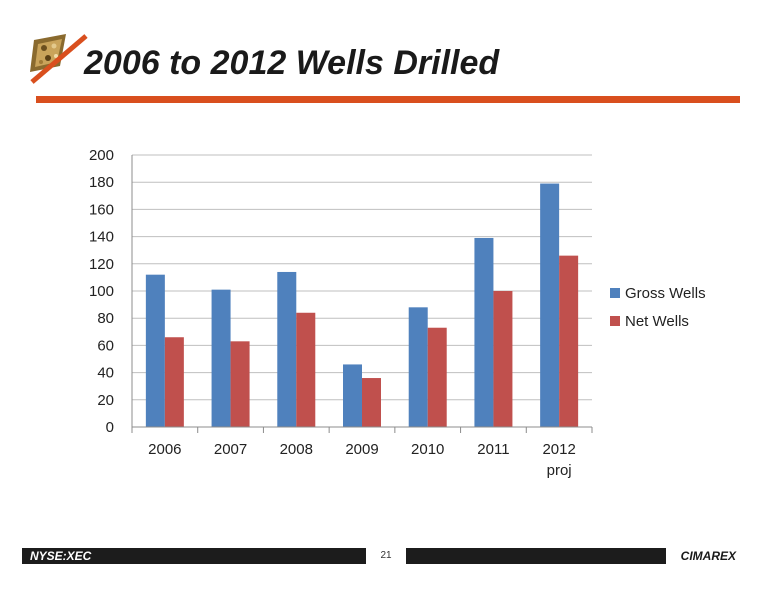 The width and height of the screenshot is (776, 600). I want to click on y-tick-label: 200, so click(101, 155).